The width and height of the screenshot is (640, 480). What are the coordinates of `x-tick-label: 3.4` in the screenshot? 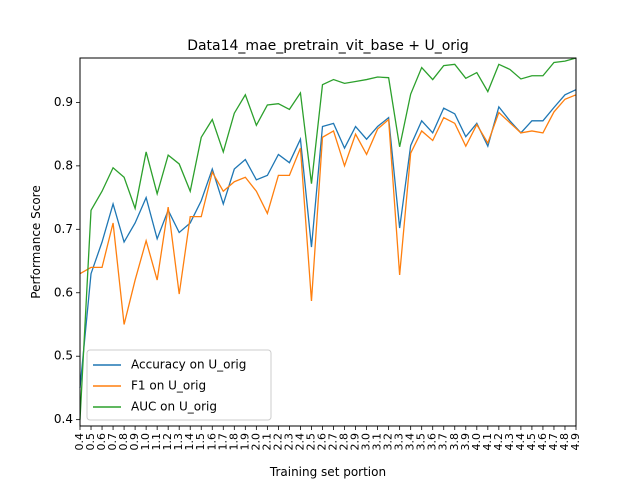 It's located at (410, 442).